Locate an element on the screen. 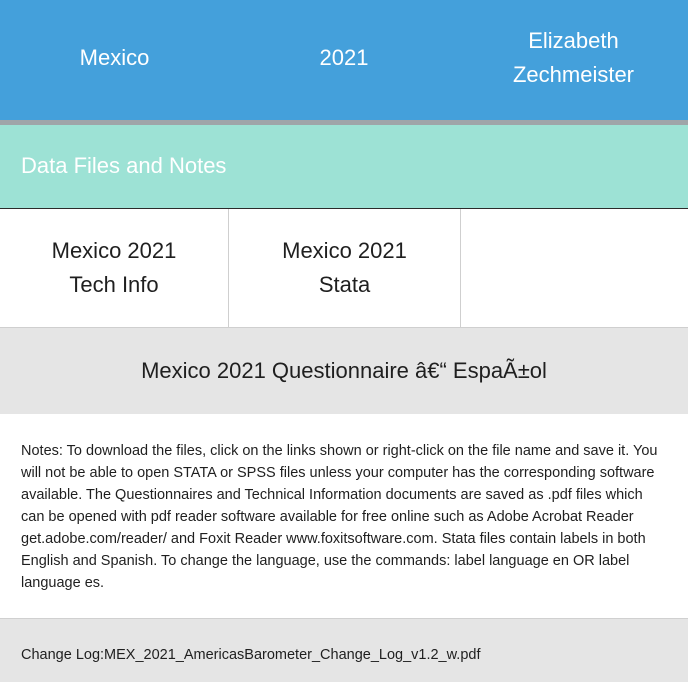  tech-info-link-line1: Mexico 2021 is located at coordinates (114, 250).